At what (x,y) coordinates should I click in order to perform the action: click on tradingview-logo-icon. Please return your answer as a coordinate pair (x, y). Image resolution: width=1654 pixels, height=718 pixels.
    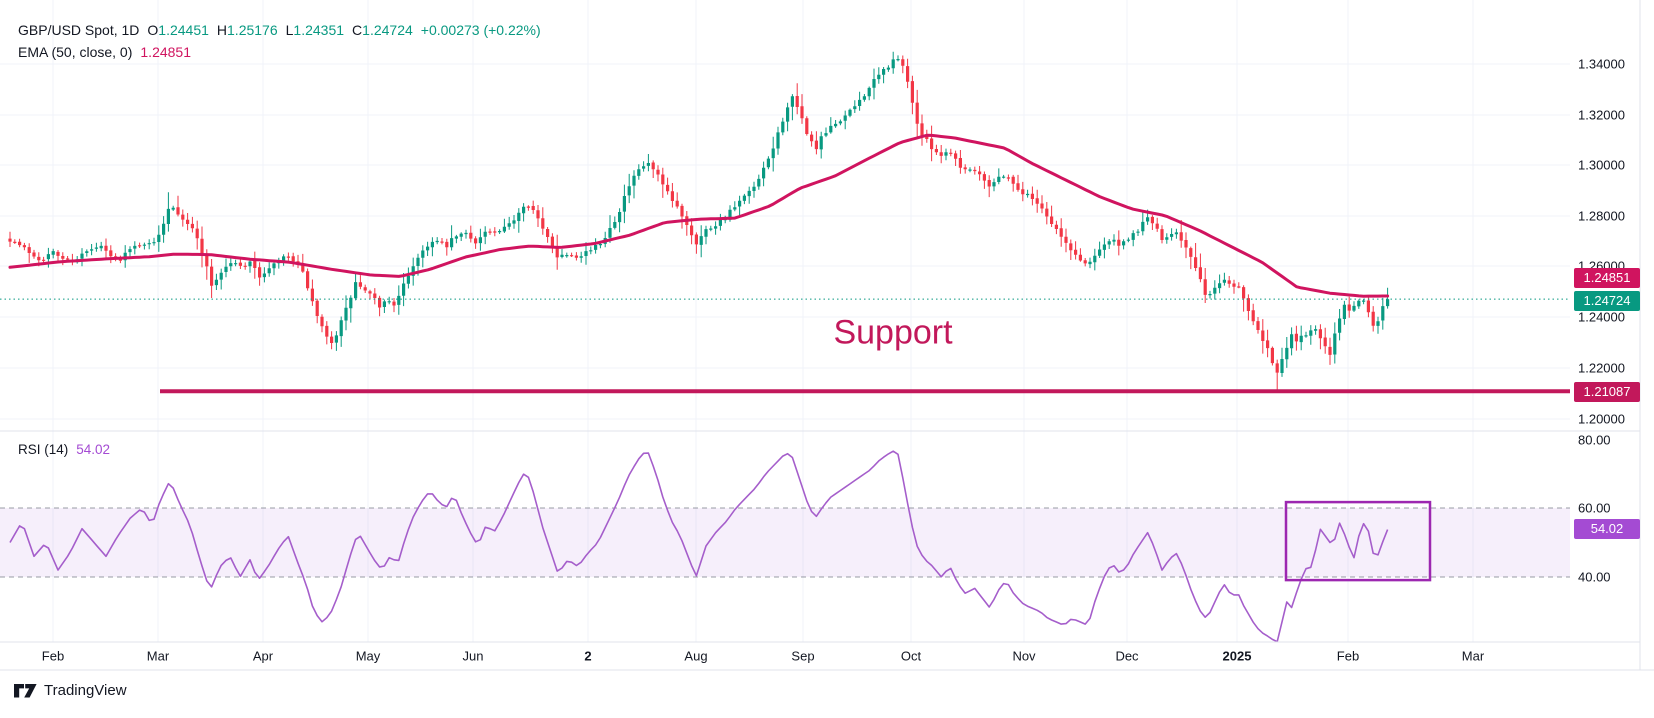
    Looking at the image, I should click on (25, 690).